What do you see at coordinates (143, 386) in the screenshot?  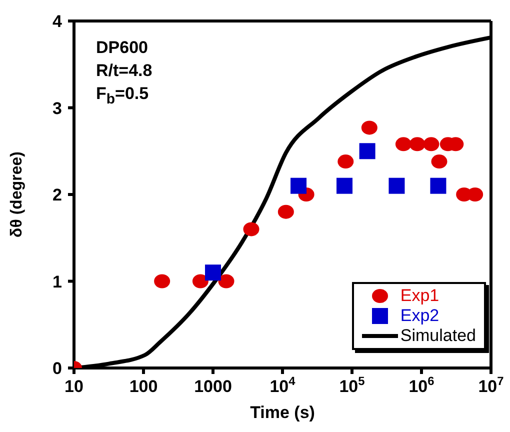 I see `x-tick-label: 100` at bounding box center [143, 386].